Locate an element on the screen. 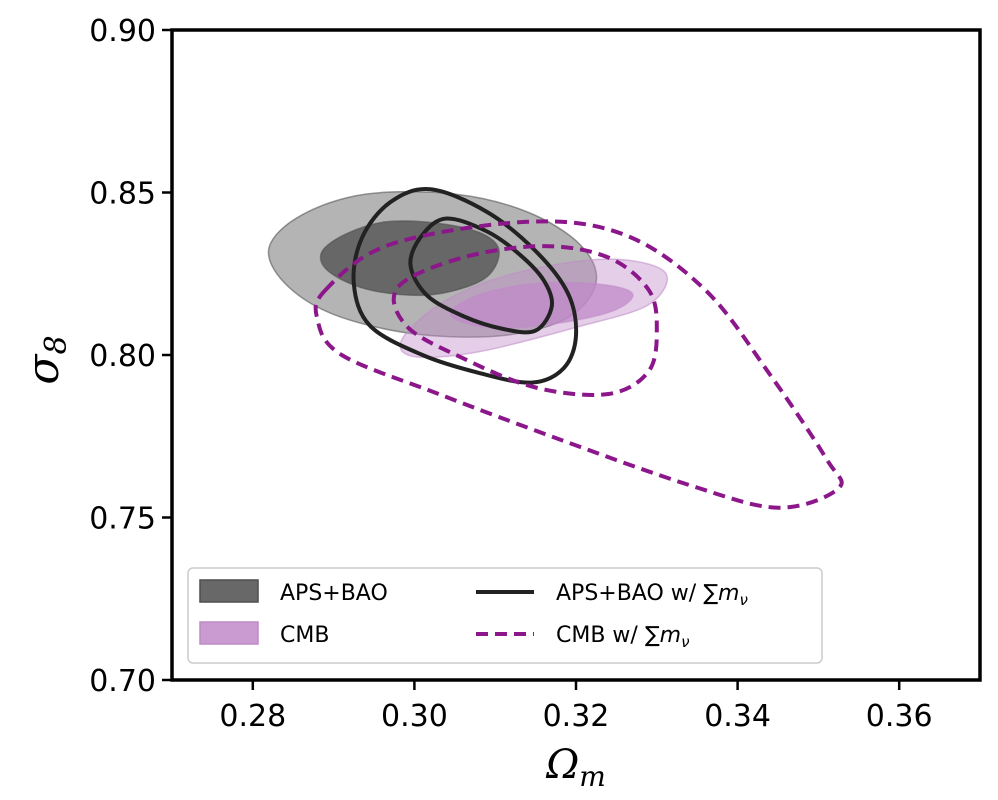 This screenshot has width=998, height=800. y-tick-label: 0.70 is located at coordinates (122, 681).